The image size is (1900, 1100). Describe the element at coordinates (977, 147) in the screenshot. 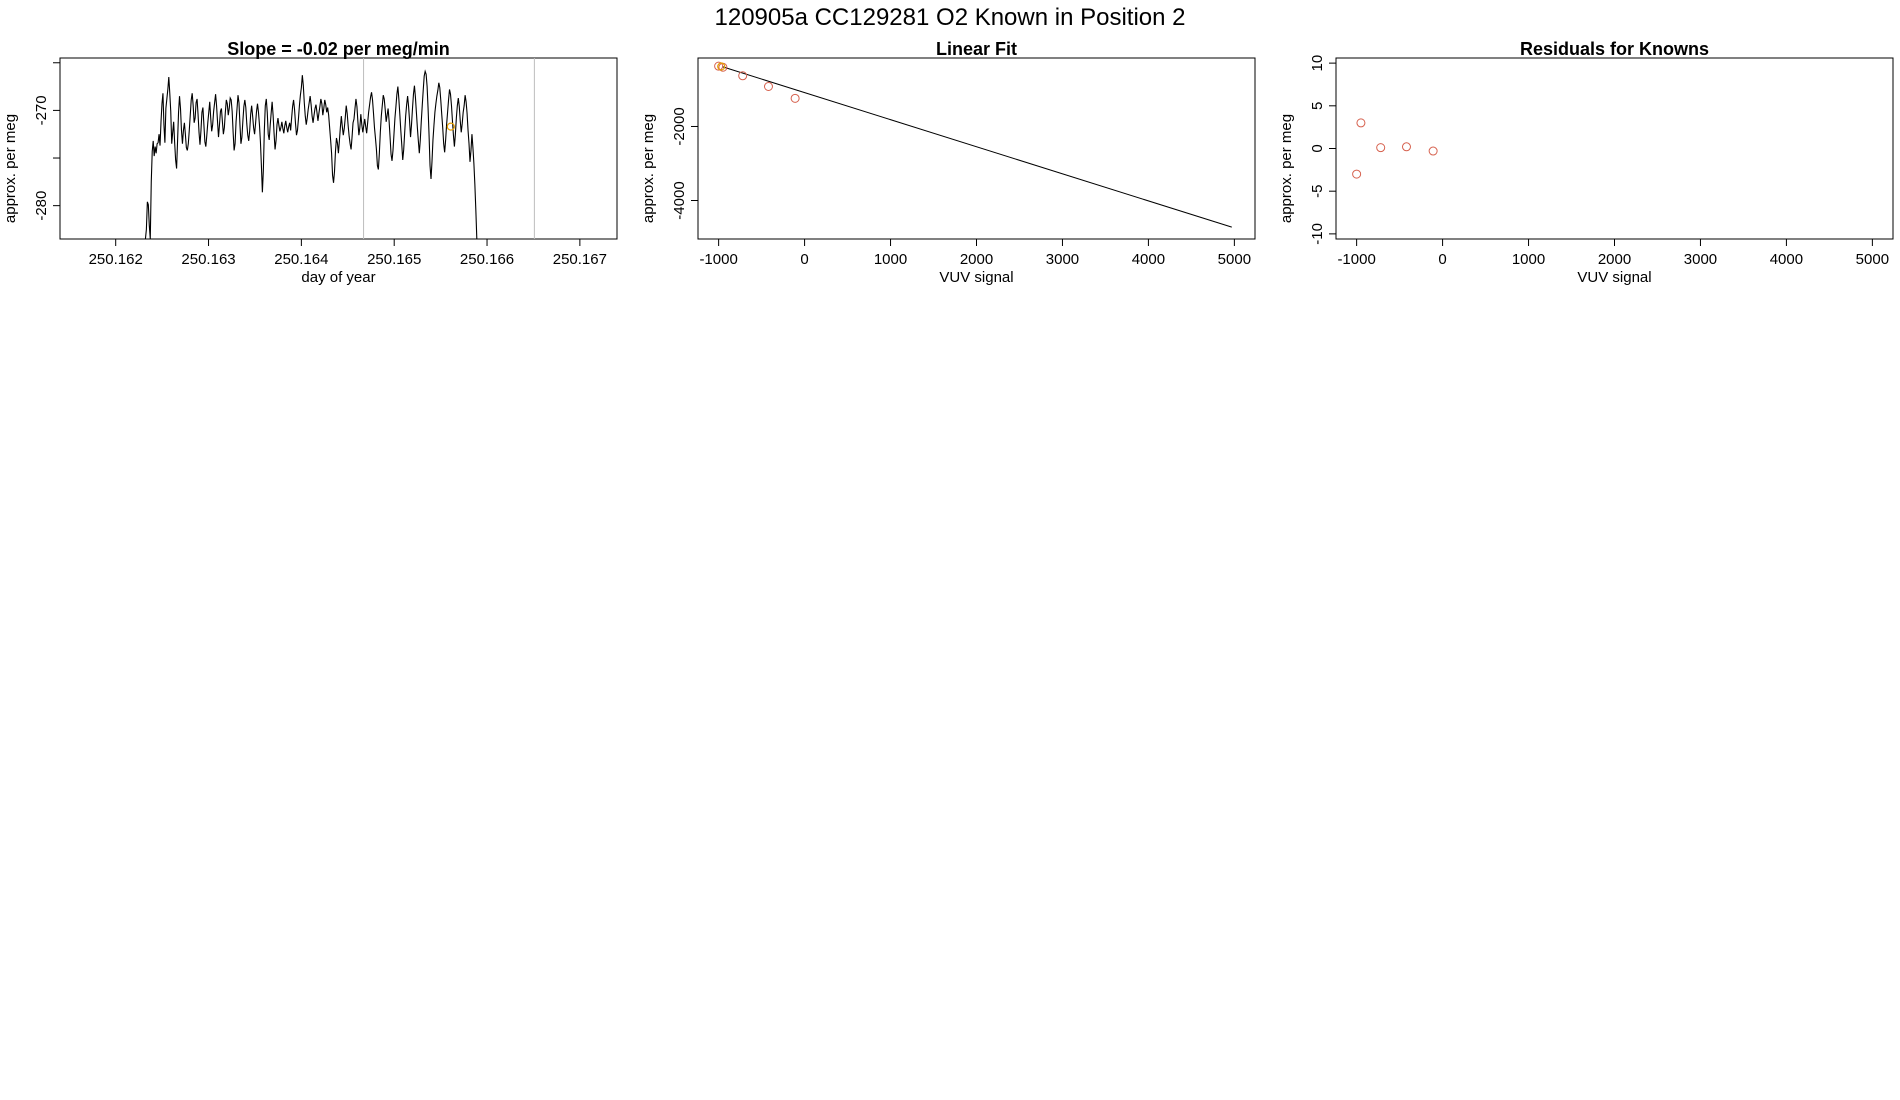

I see `fit-line` at that location.